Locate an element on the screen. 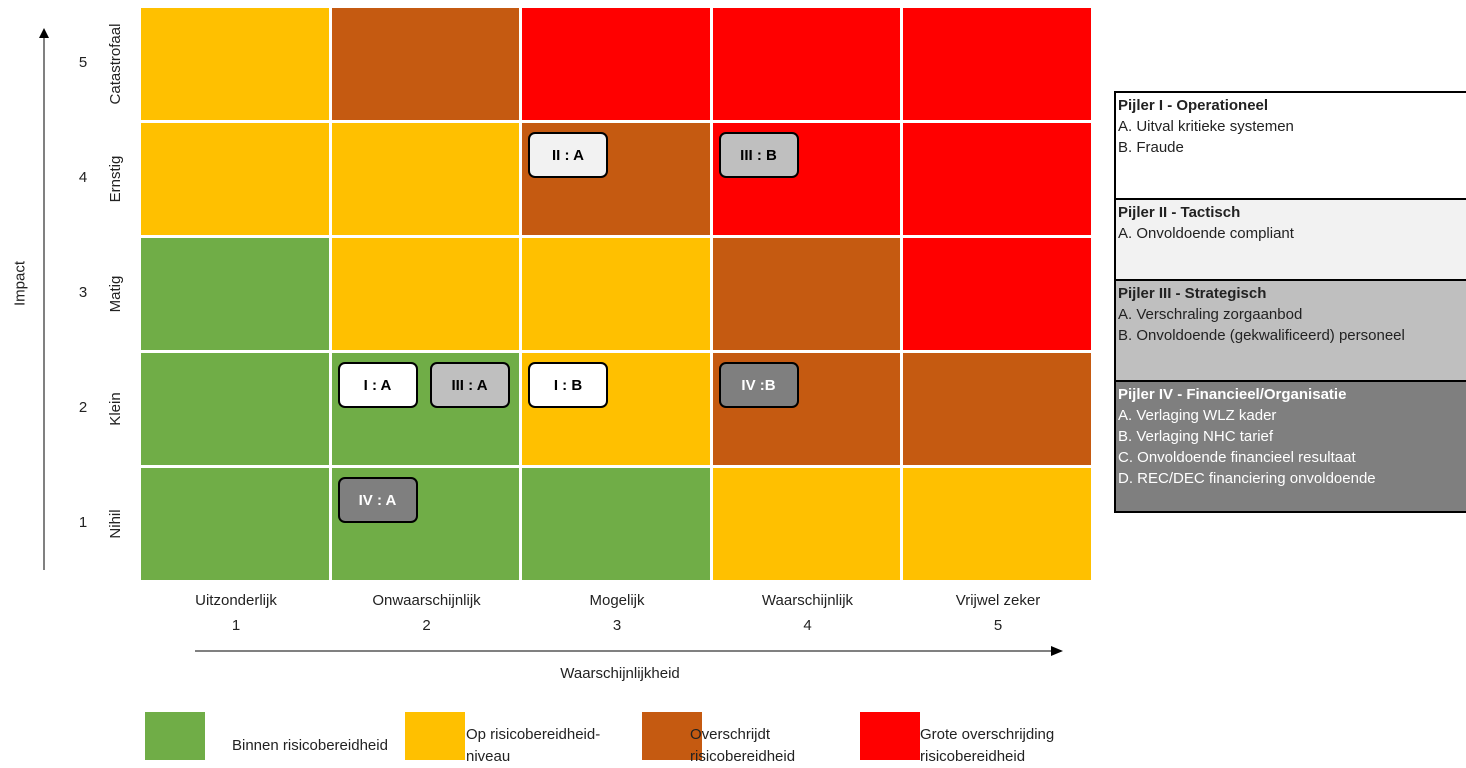 This screenshot has width=1466, height=768. pillar-risk-item: A. Verschraling zorgaanbod is located at coordinates (1210, 314).